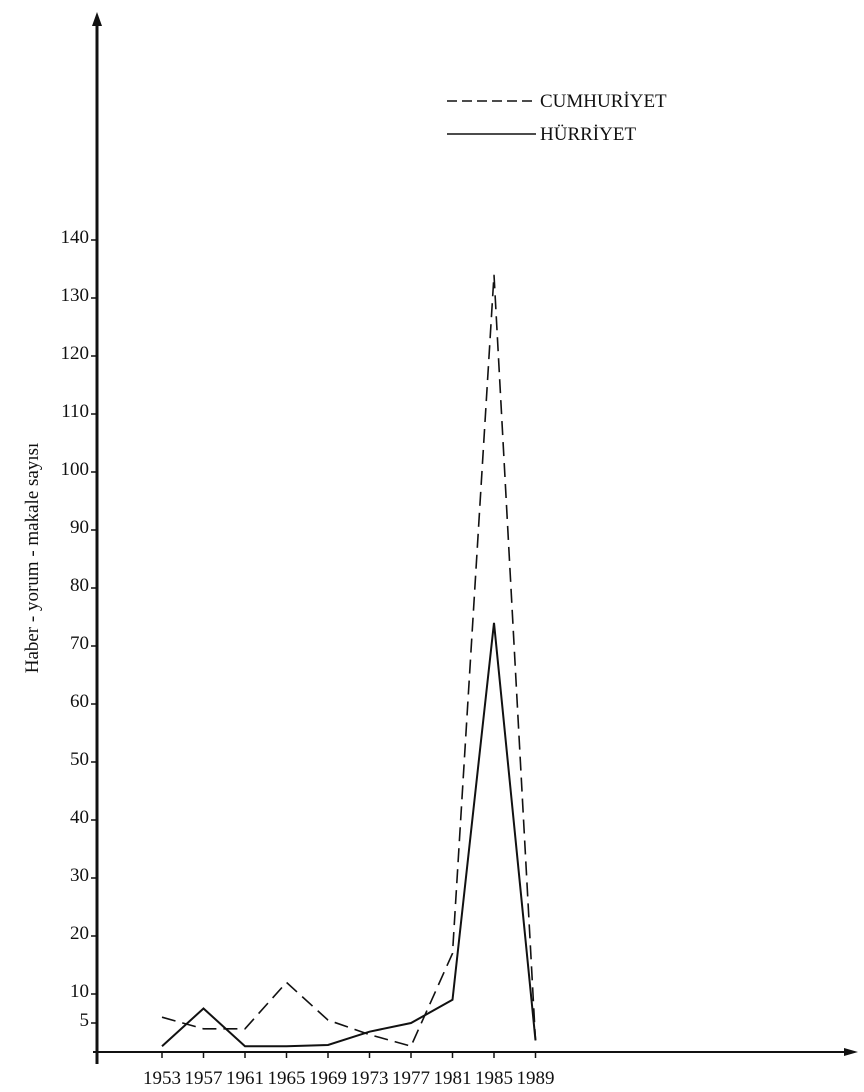  Describe the element at coordinates (557, 118) in the screenshot. I see `legend: CUMHURİYET HÜRRİYET` at that location.